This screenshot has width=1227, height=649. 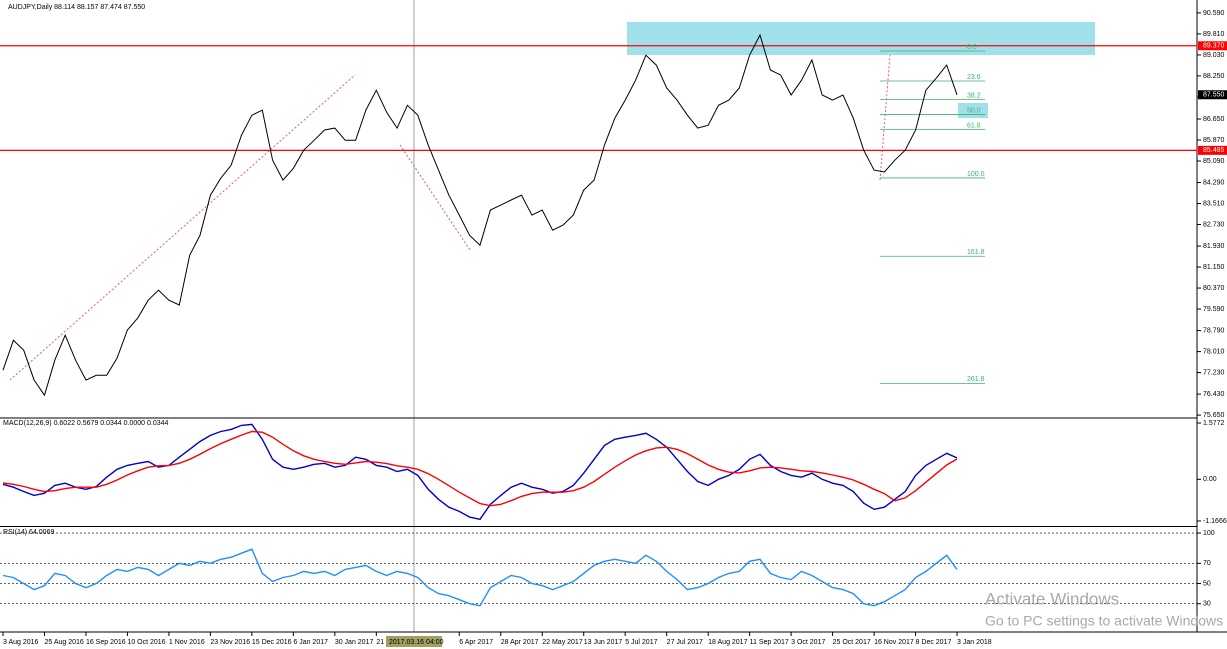 I want to click on x-tick-label: 3 Aug 2016, so click(x=21, y=642).